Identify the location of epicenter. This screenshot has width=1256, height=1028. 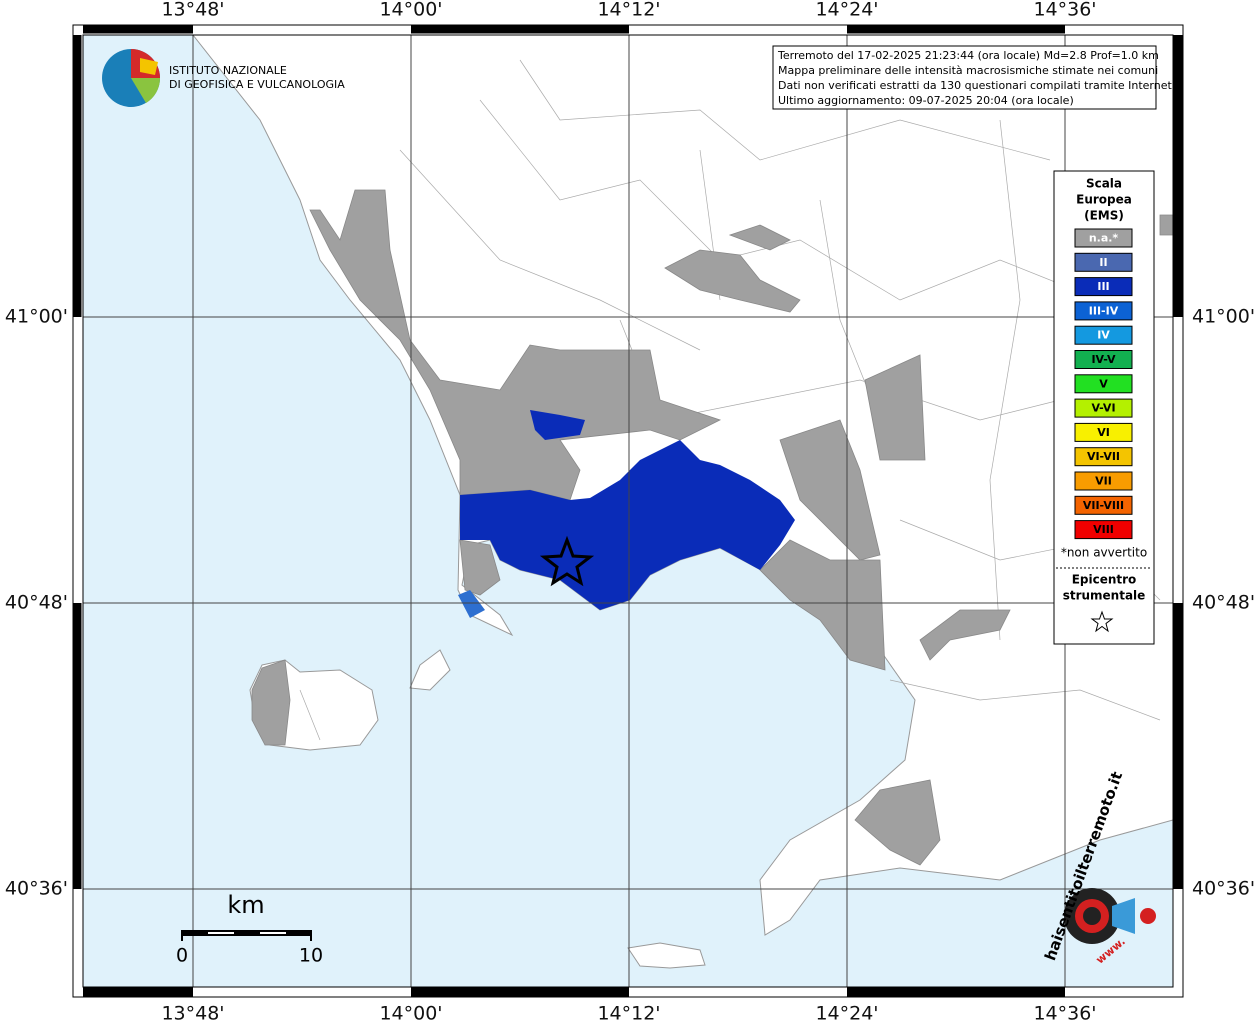
(567, 561).